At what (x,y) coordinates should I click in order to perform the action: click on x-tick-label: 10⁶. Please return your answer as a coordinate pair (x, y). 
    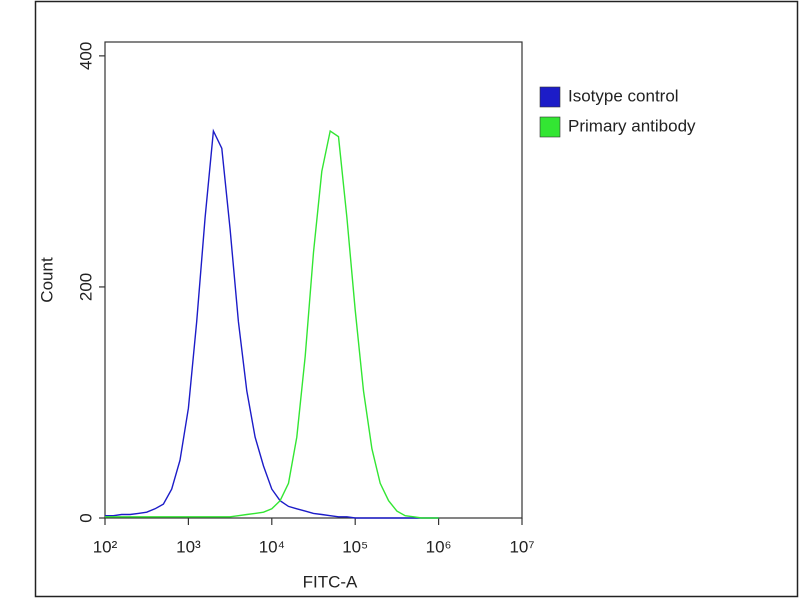
    Looking at the image, I should click on (439, 546).